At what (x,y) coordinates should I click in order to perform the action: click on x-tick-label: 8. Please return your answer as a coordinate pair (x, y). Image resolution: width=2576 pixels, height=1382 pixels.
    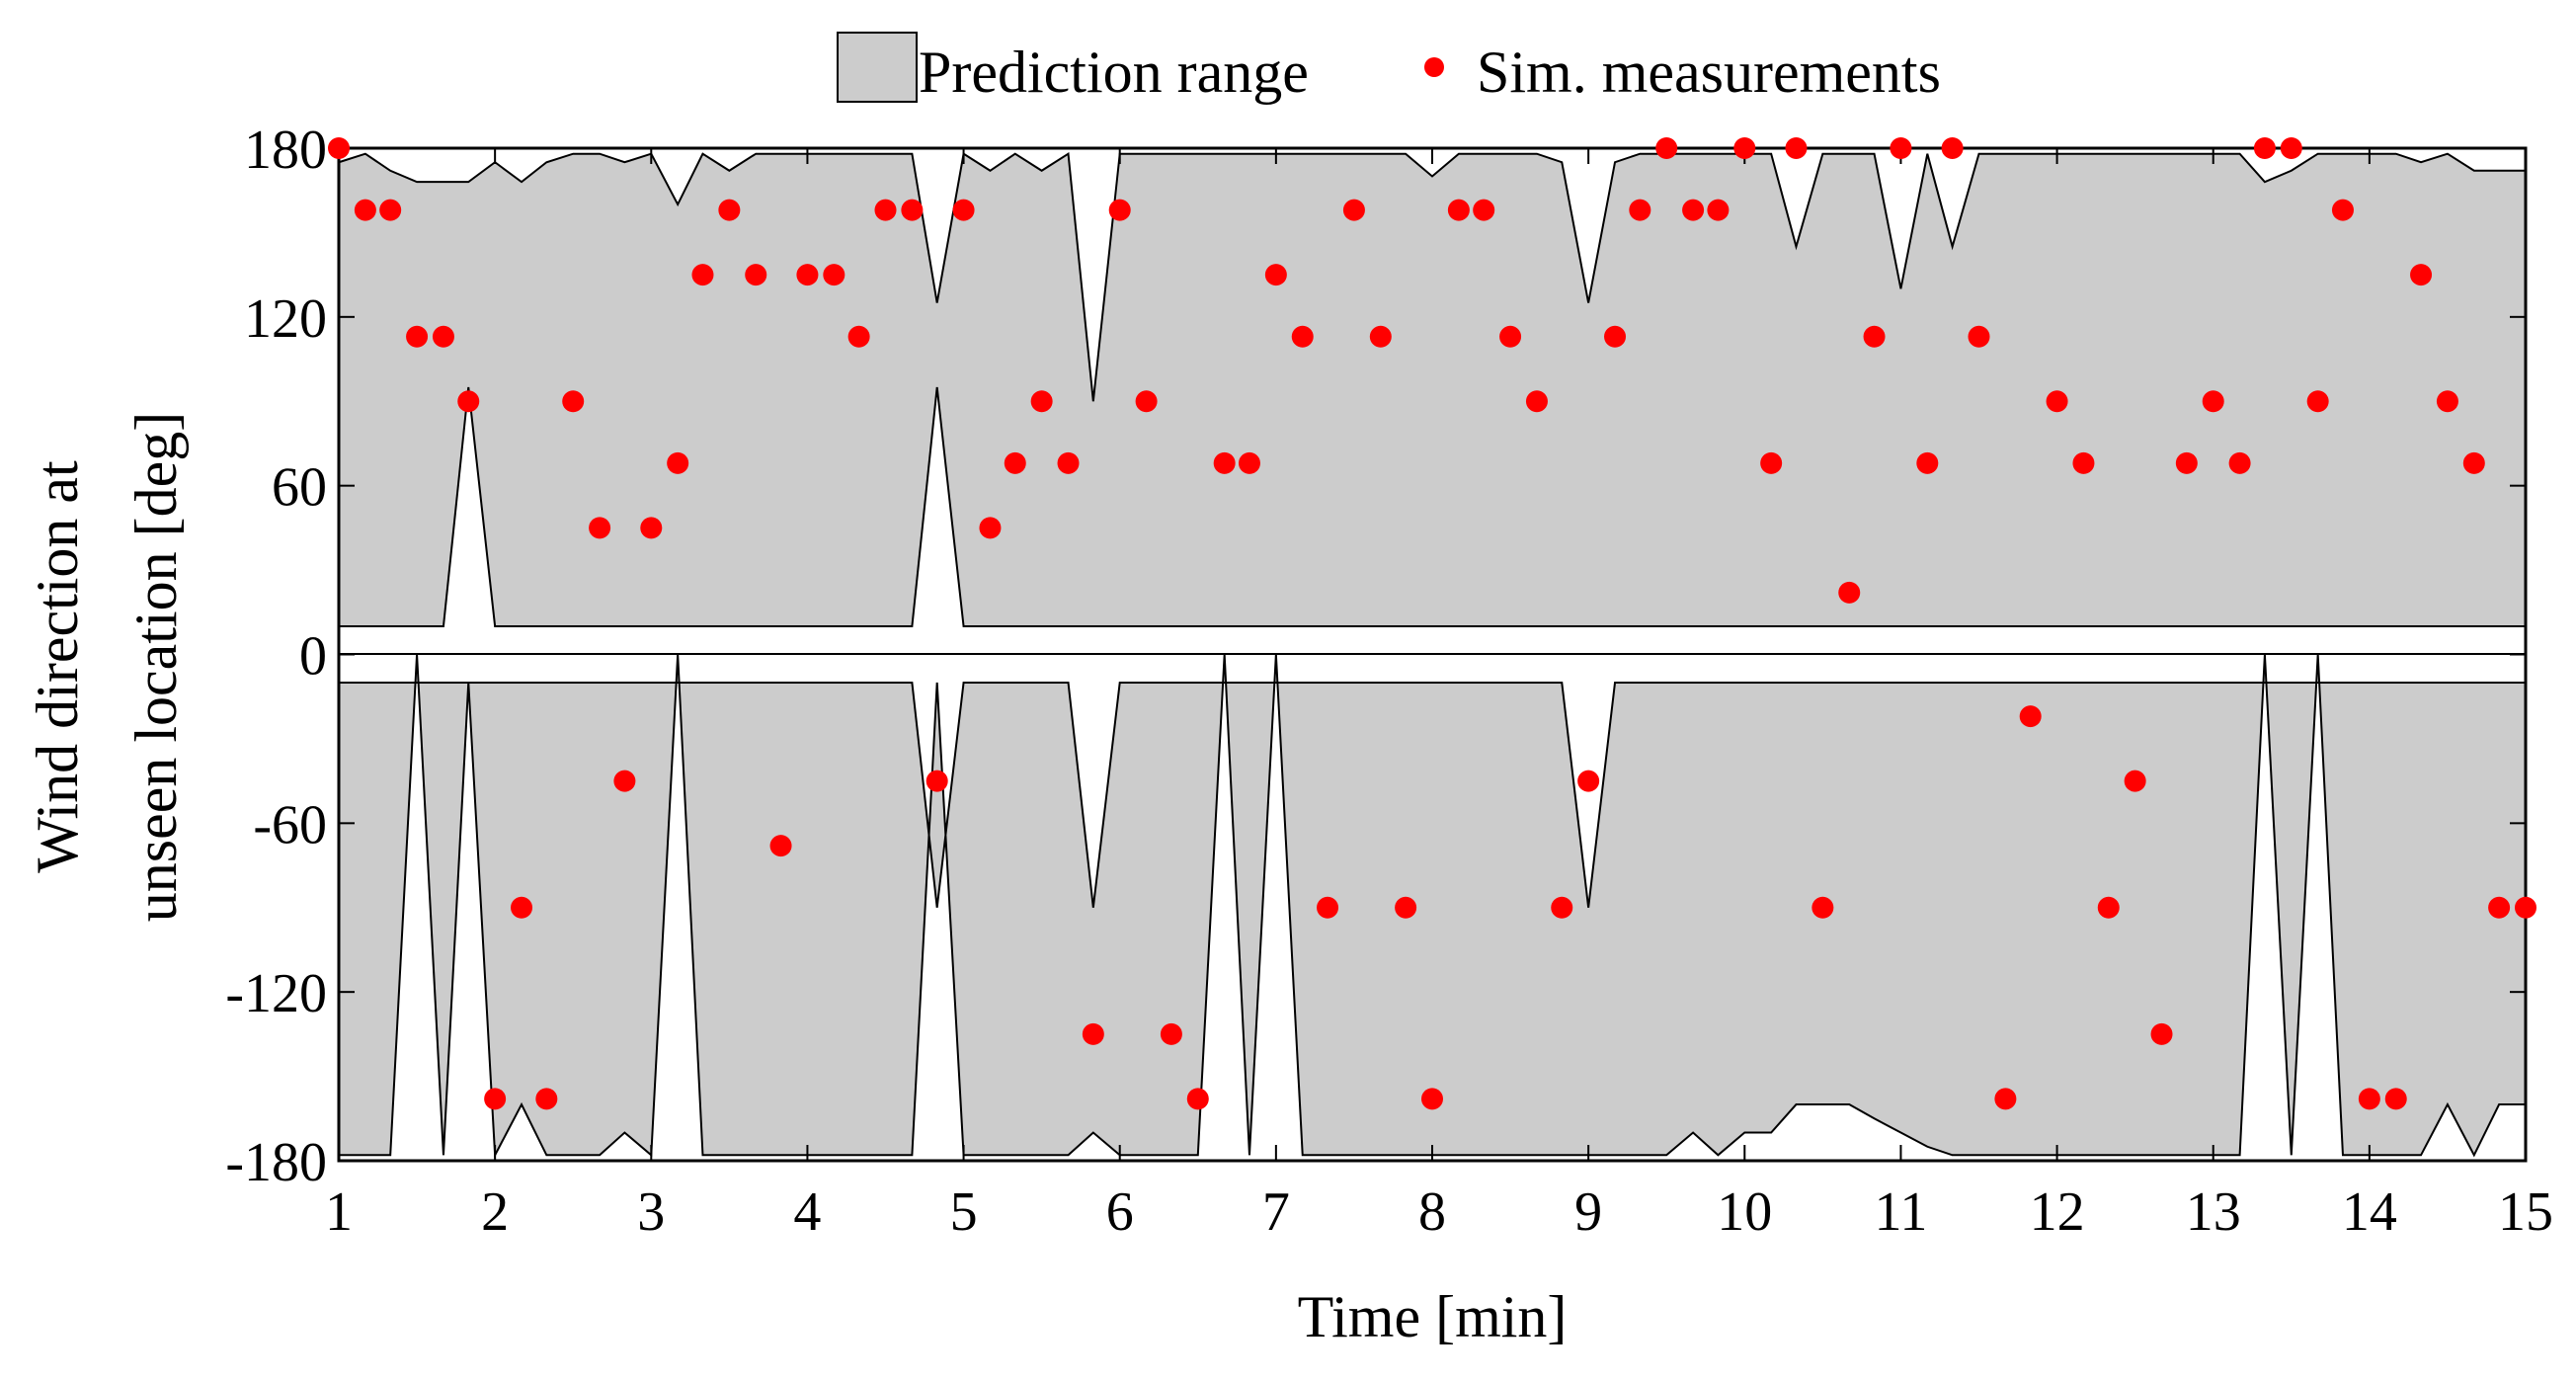
    Looking at the image, I should click on (1432, 1212).